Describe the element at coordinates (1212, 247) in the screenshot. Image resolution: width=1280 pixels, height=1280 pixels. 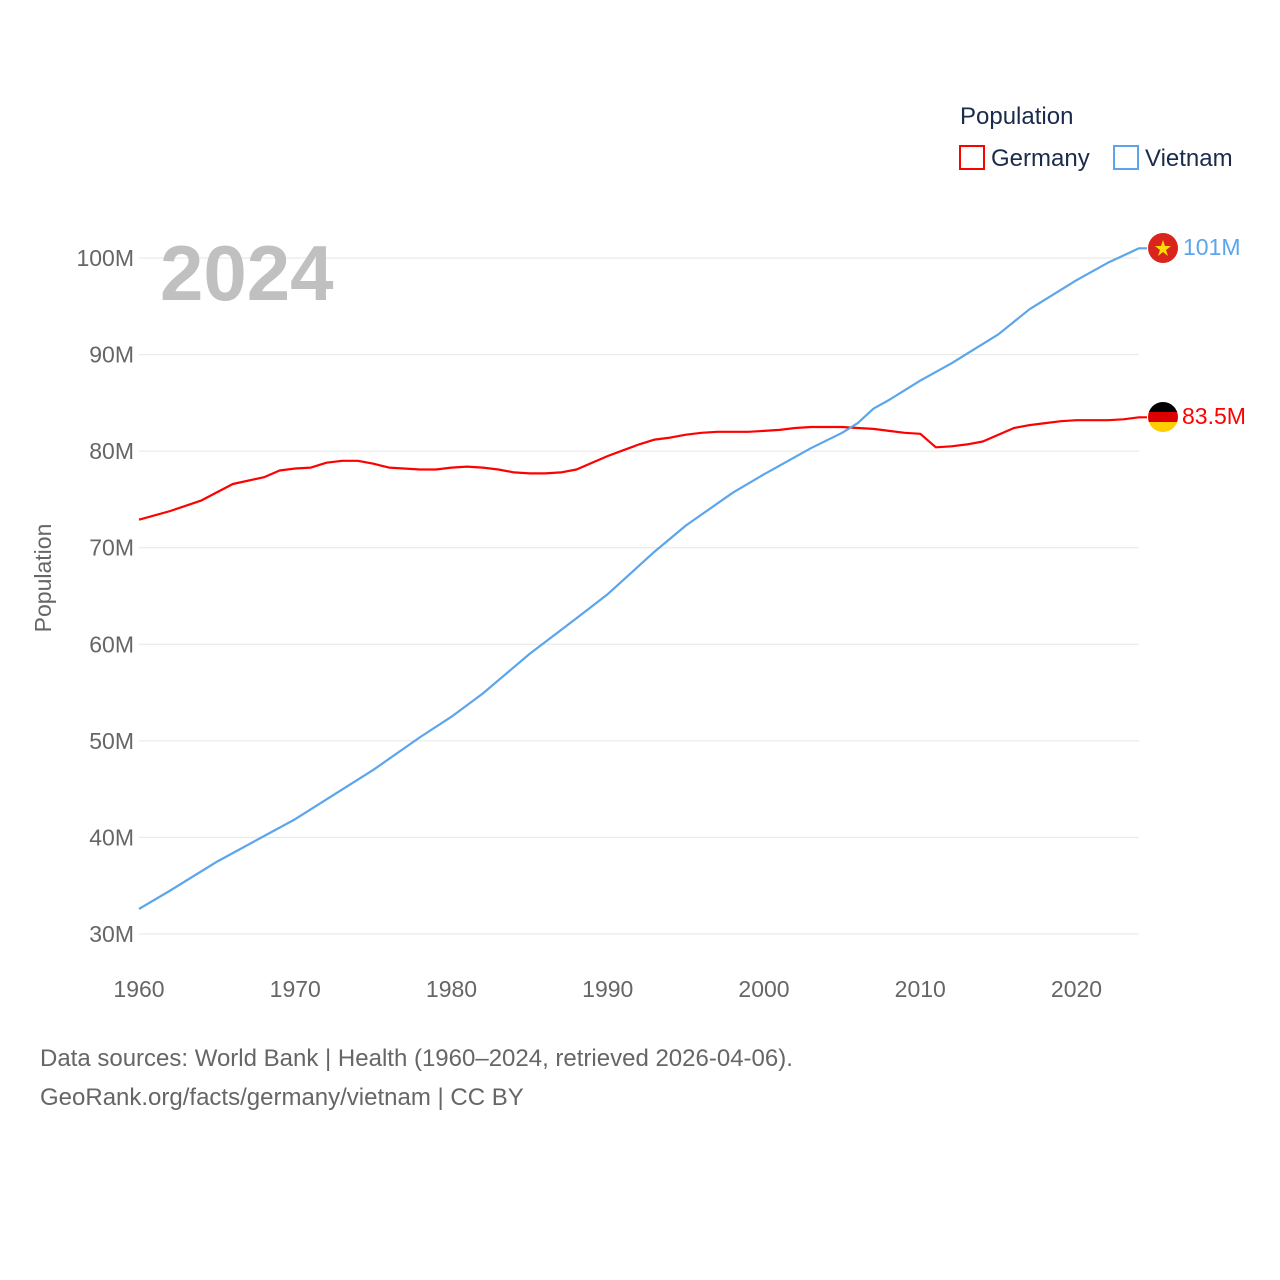
I see `vietnam-end-label: 101M` at that location.